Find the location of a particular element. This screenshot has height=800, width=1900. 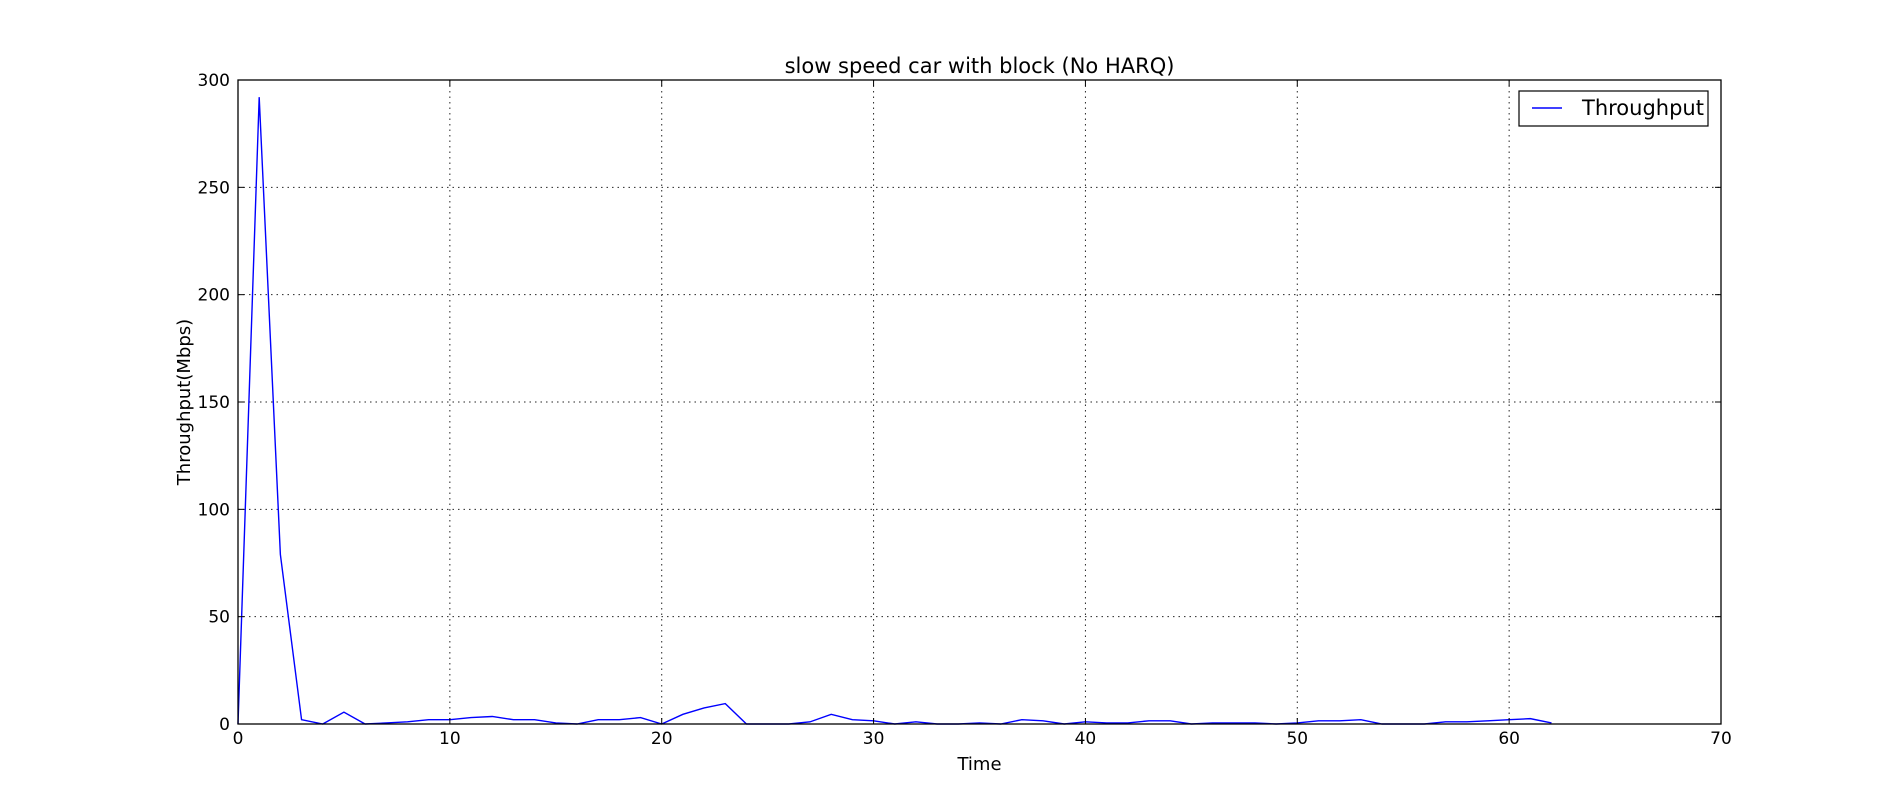

x-axis-label: Time is located at coordinates (978, 764).